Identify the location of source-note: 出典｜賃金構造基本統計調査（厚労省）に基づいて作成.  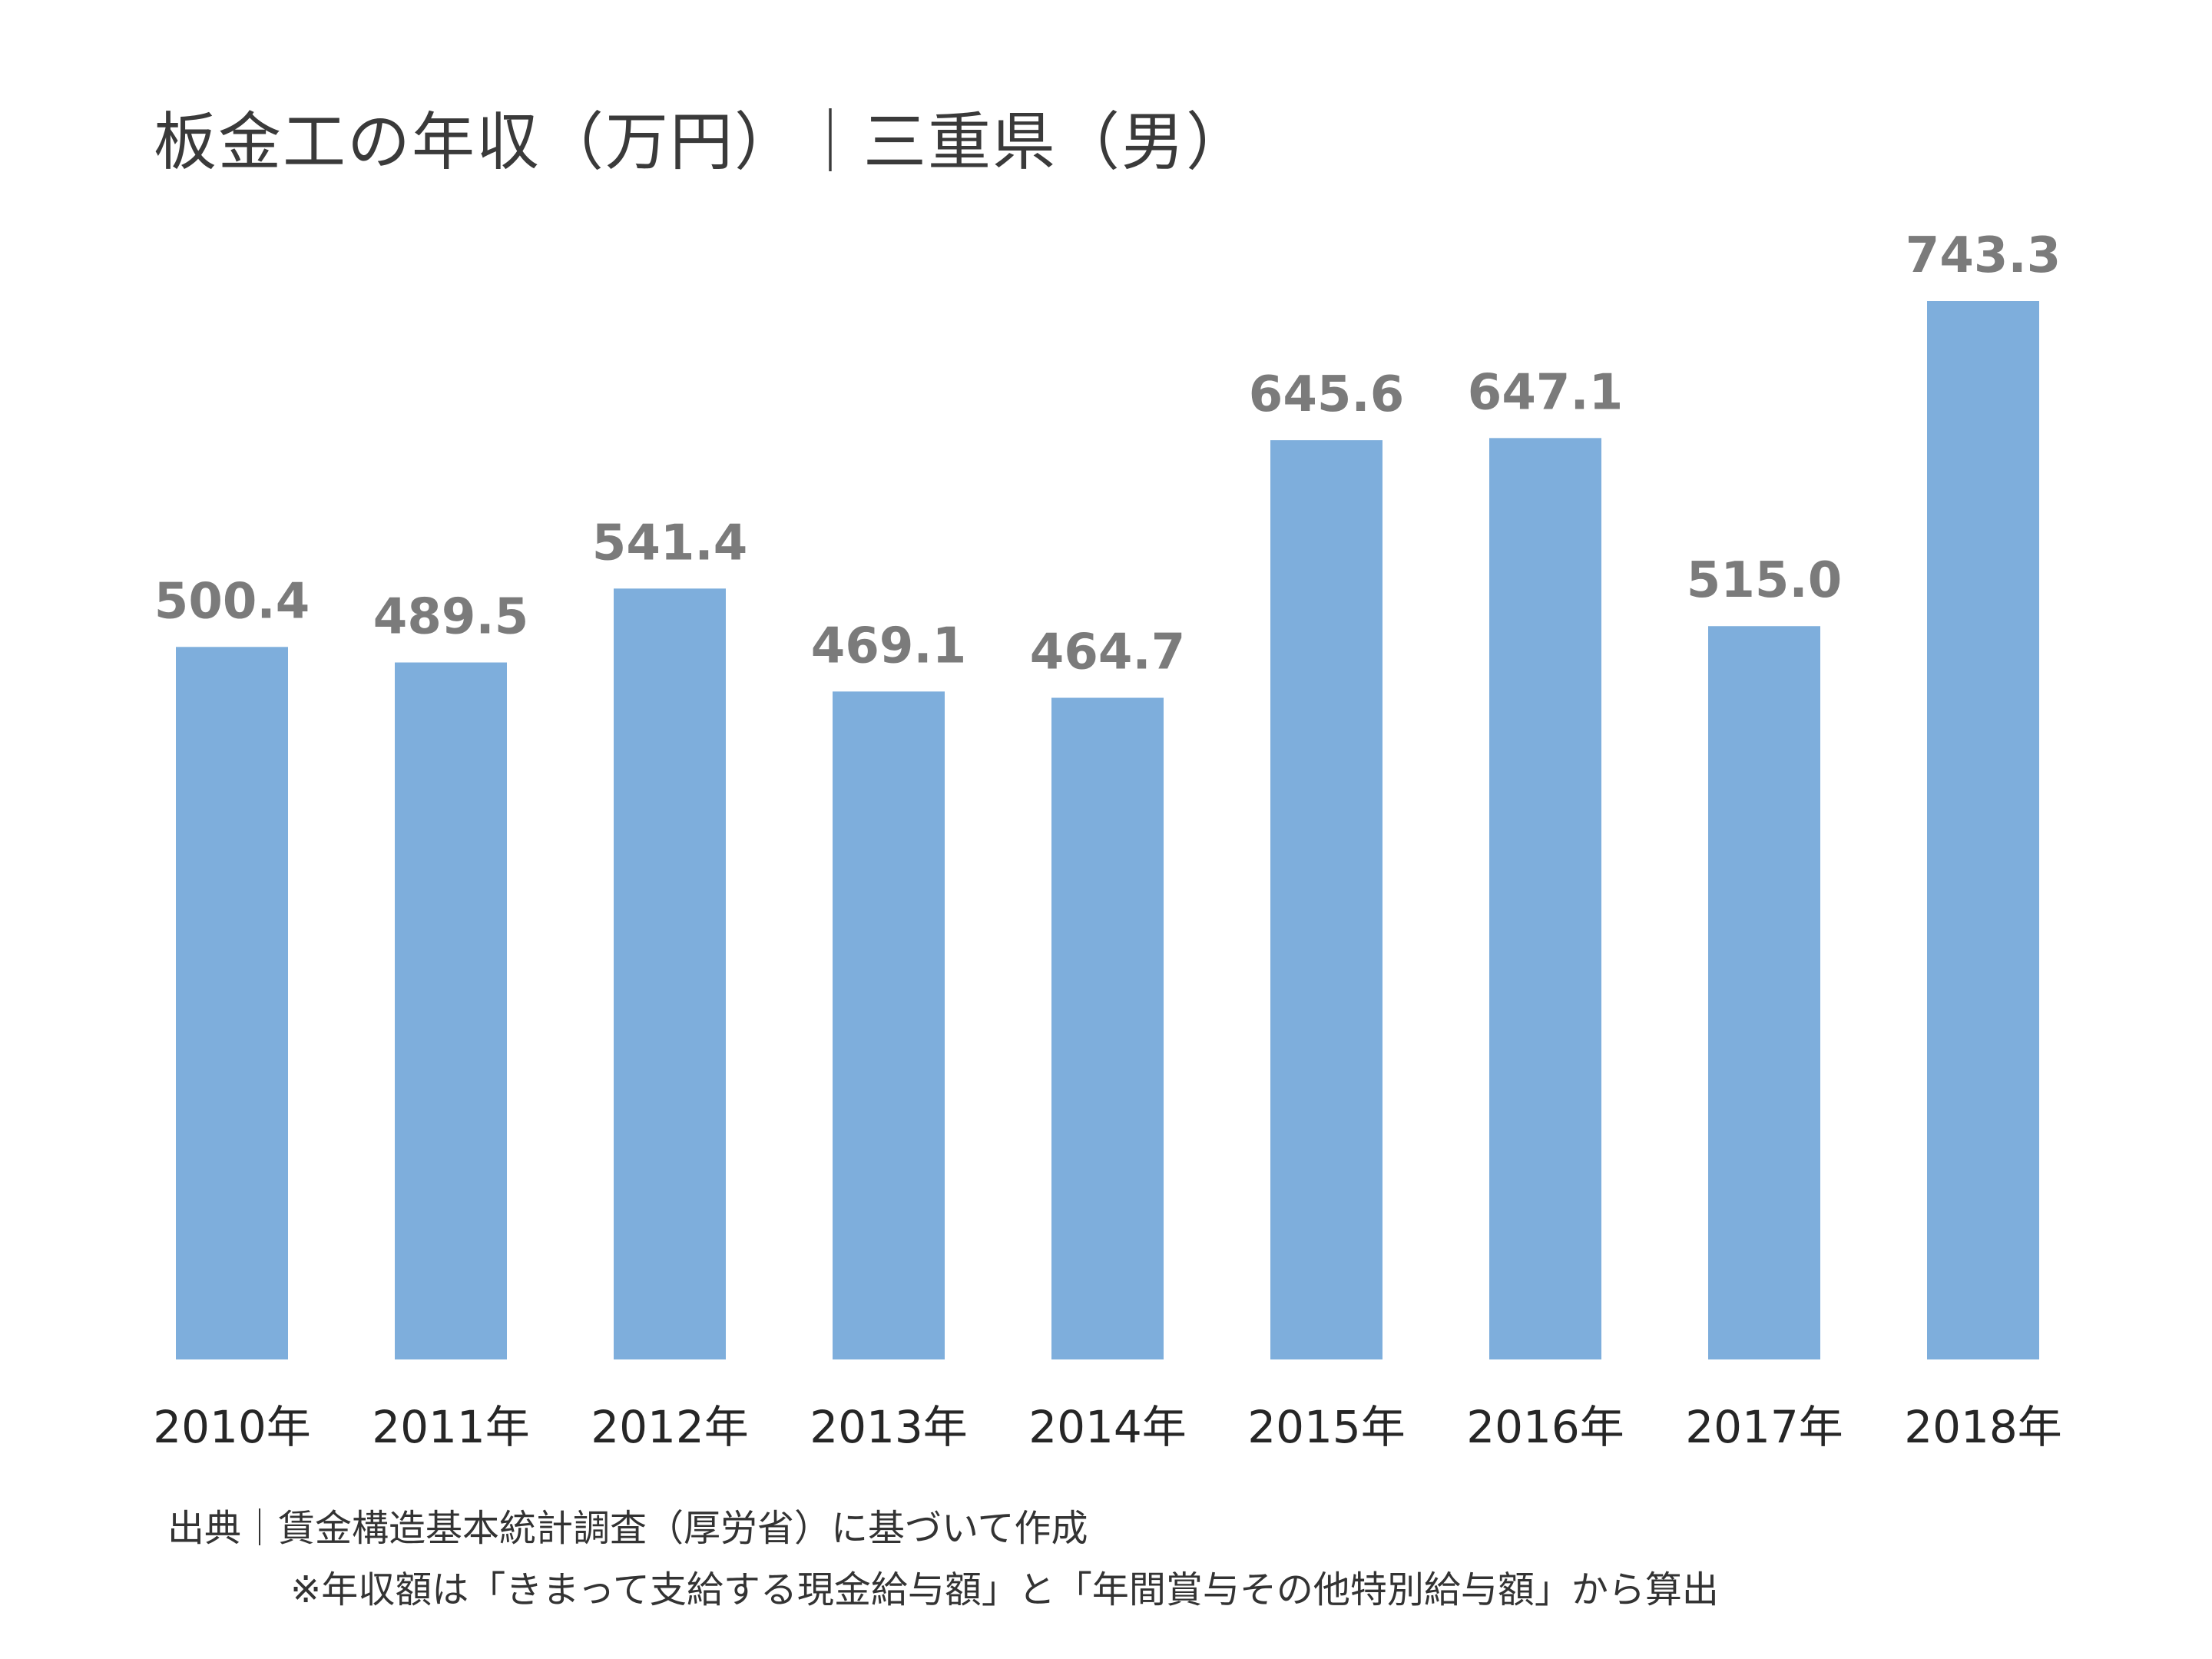
(627, 1529).